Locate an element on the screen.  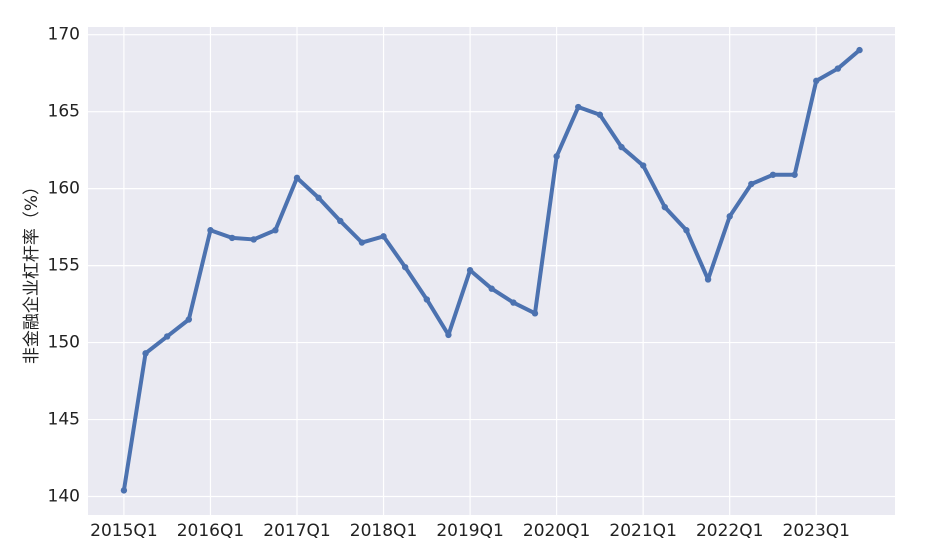
x-tick-label: 2017Q1 is located at coordinates (296, 531).